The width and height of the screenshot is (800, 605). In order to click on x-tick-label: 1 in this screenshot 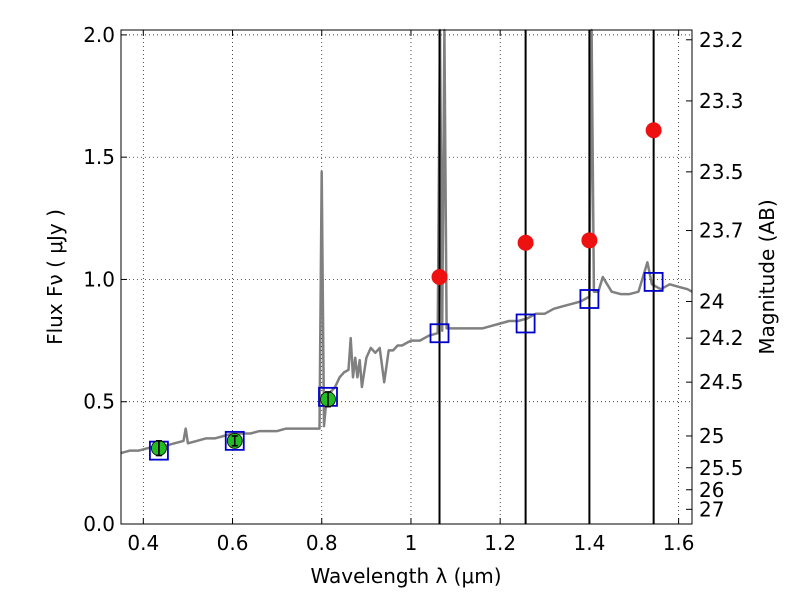, I will do `click(411, 543)`.